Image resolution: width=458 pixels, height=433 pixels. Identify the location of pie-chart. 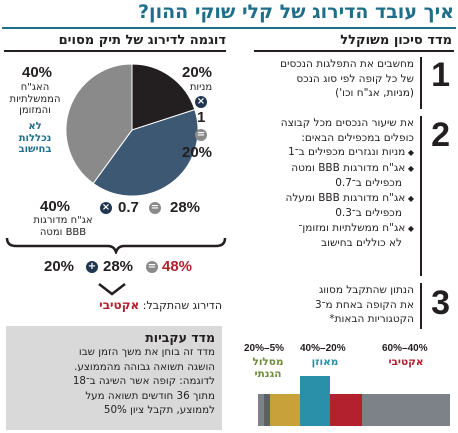
(132, 130).